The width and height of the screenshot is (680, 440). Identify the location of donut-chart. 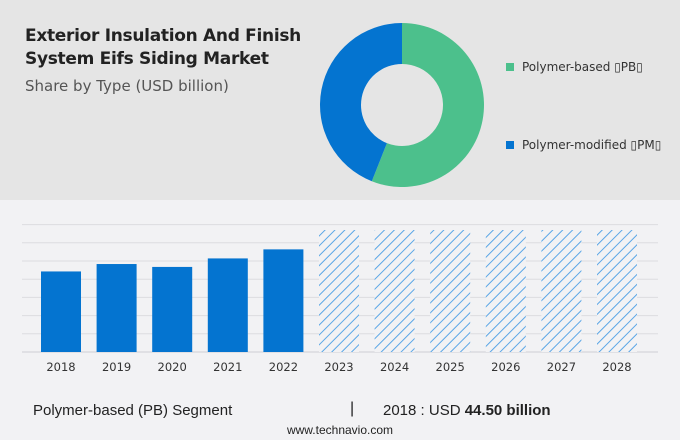
(401, 105).